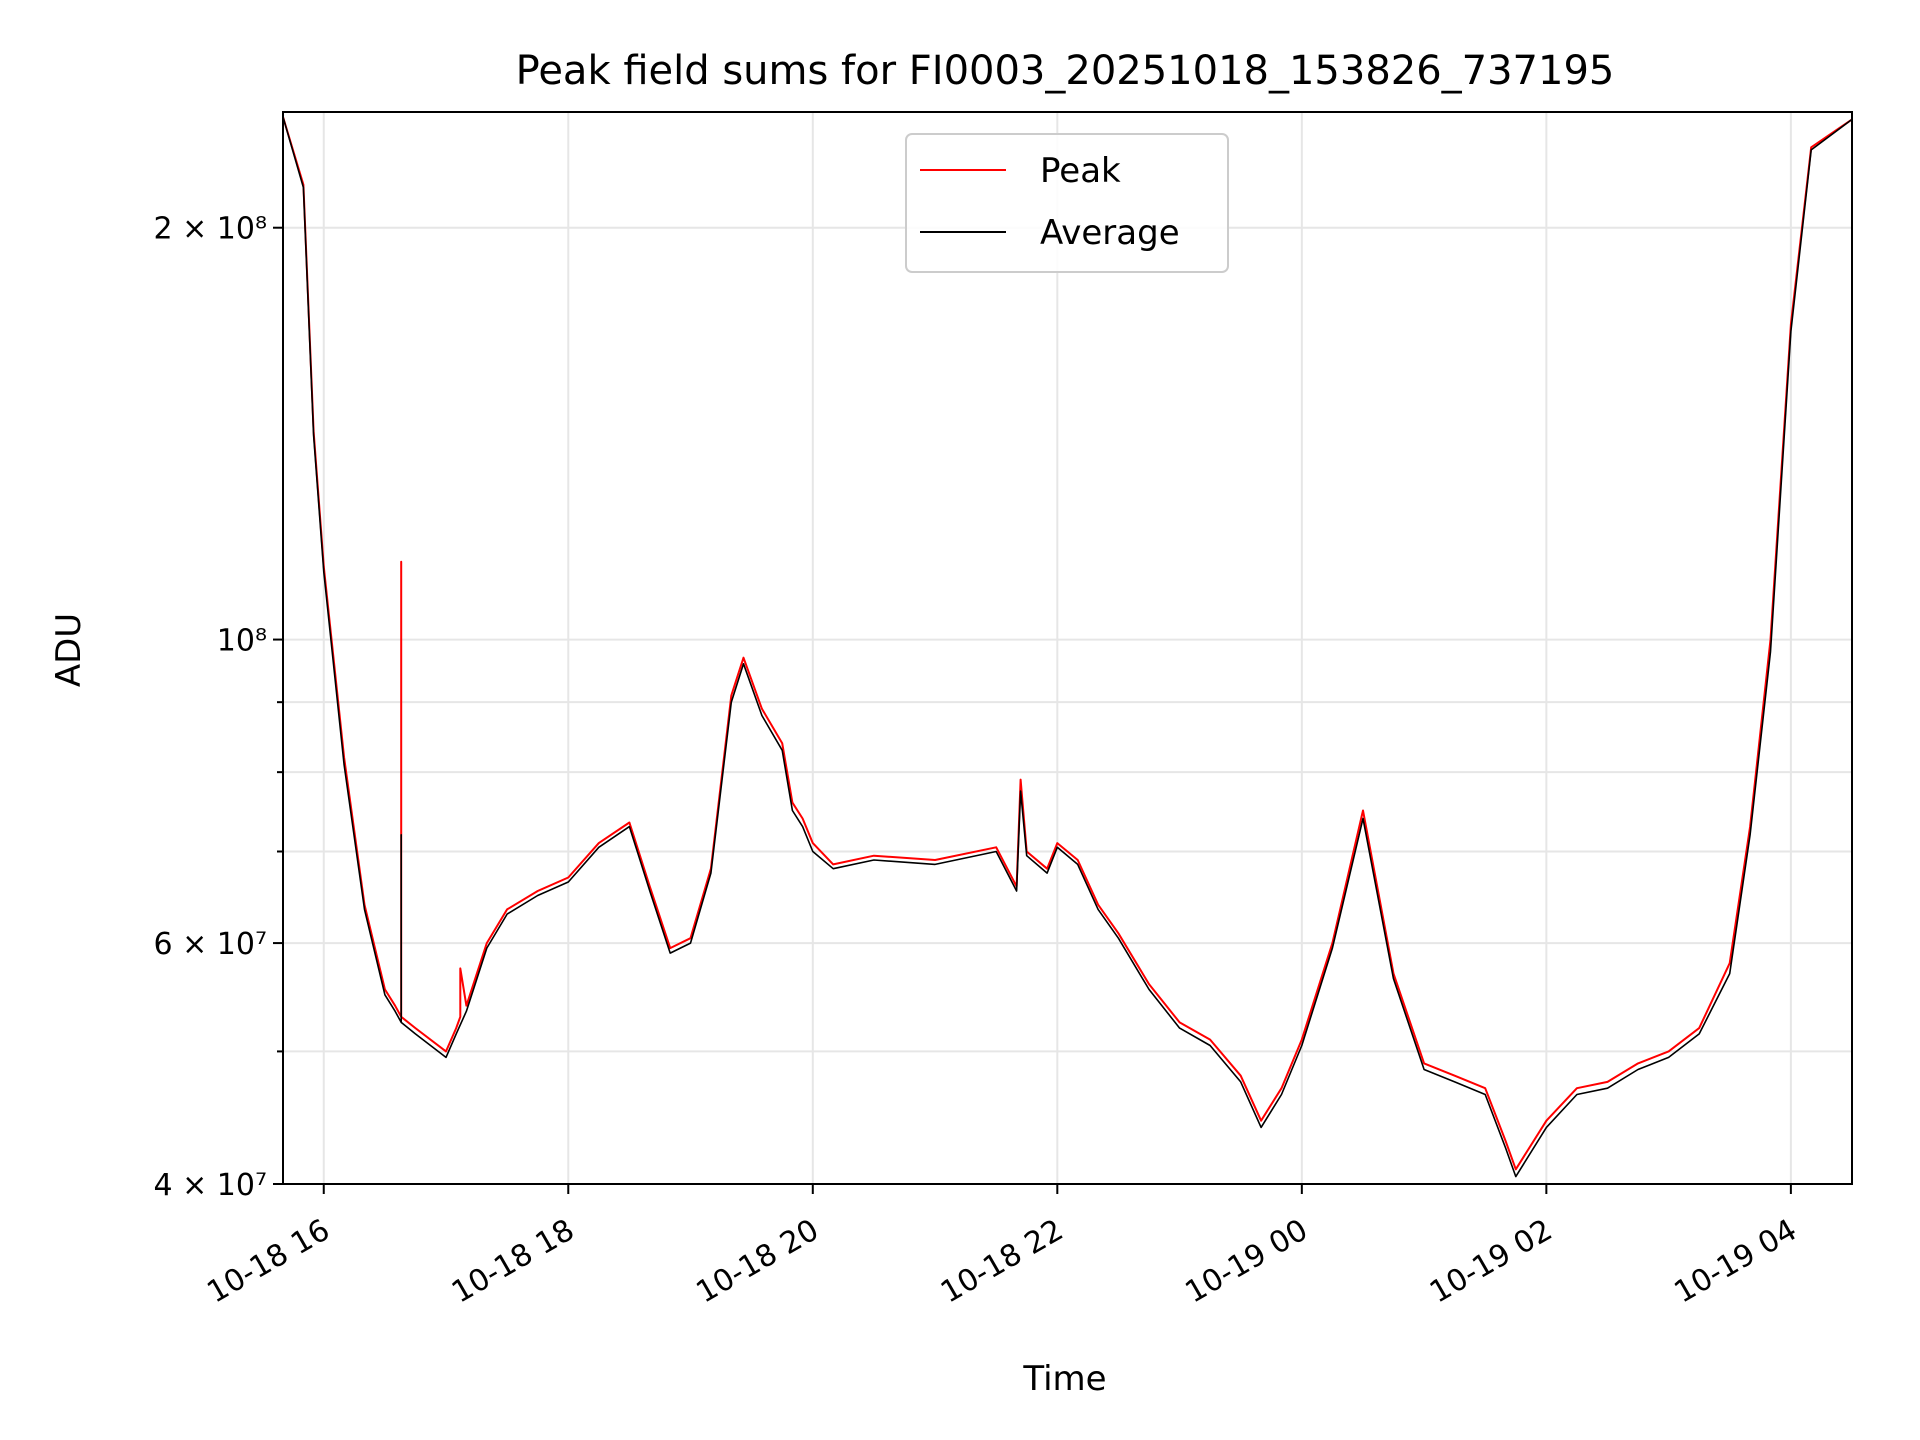 The width and height of the screenshot is (1920, 1440). I want to click on legend-label-peak: Peak, so click(1080, 171).